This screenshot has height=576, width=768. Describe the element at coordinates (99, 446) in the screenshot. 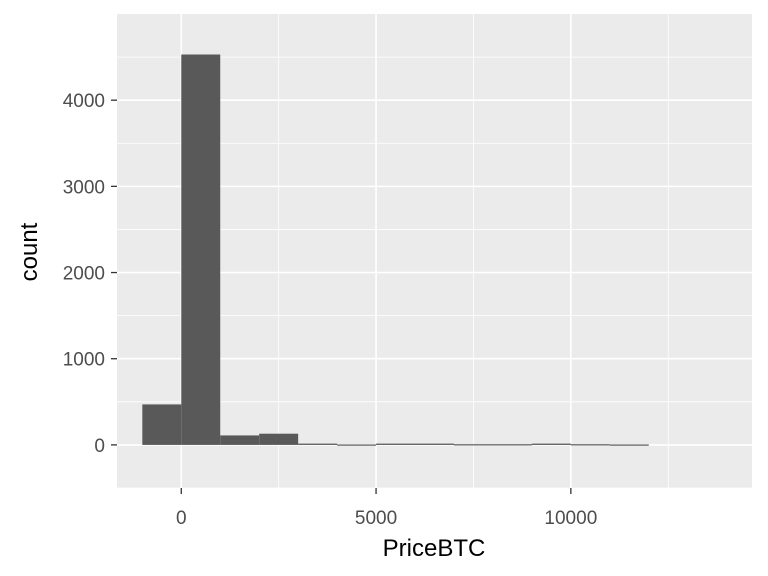

I see `y-tick-label: 0` at that location.